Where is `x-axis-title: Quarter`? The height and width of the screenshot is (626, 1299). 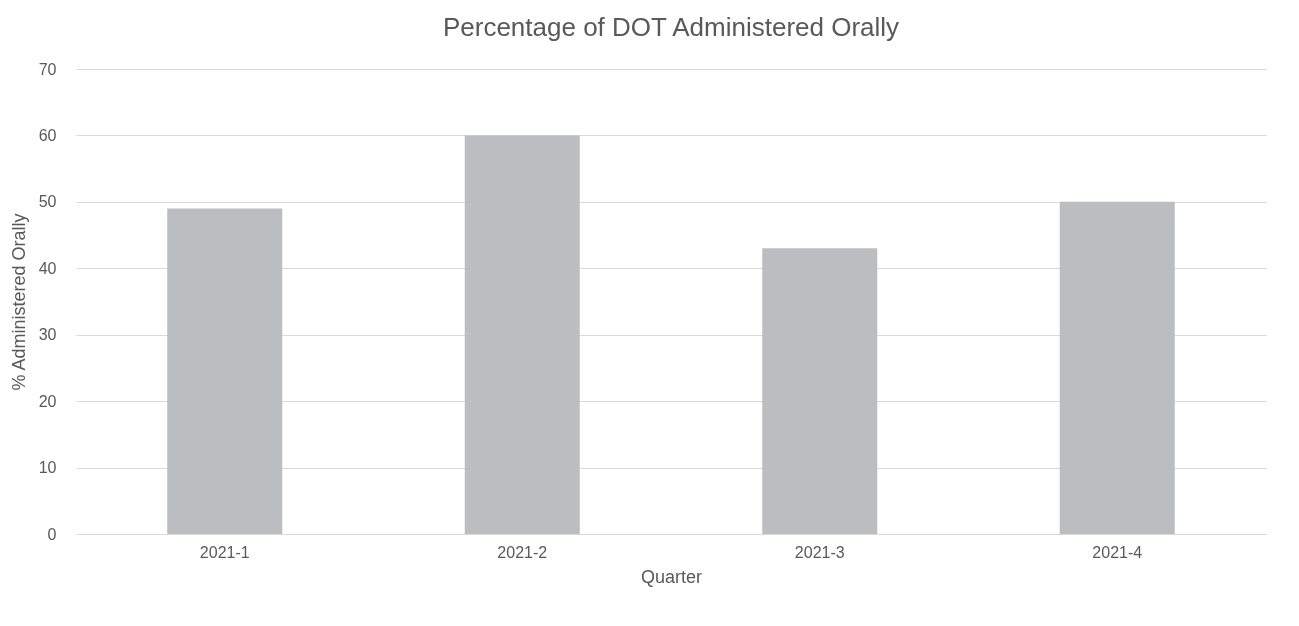 x-axis-title: Quarter is located at coordinates (671, 576).